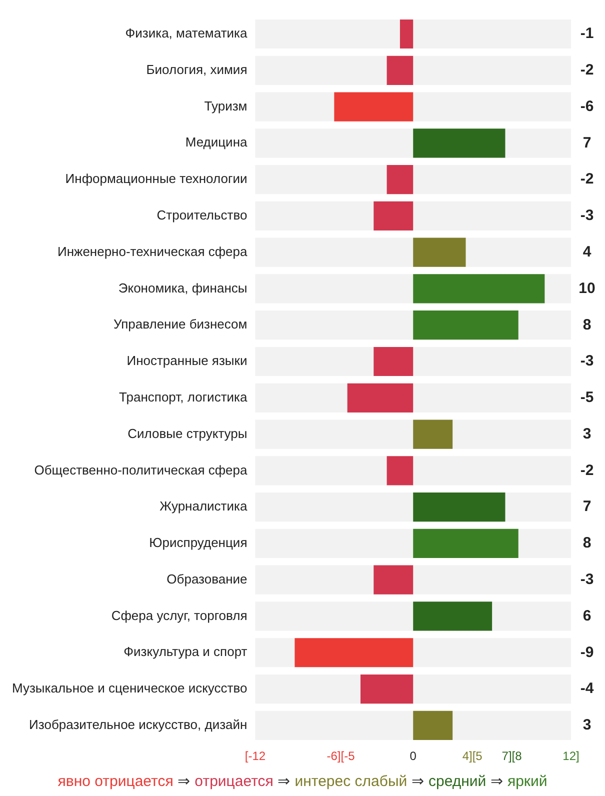 The image size is (605, 796). Describe the element at coordinates (204, 506) in the screenshot. I see `y-tick-label: Журналистика` at that location.